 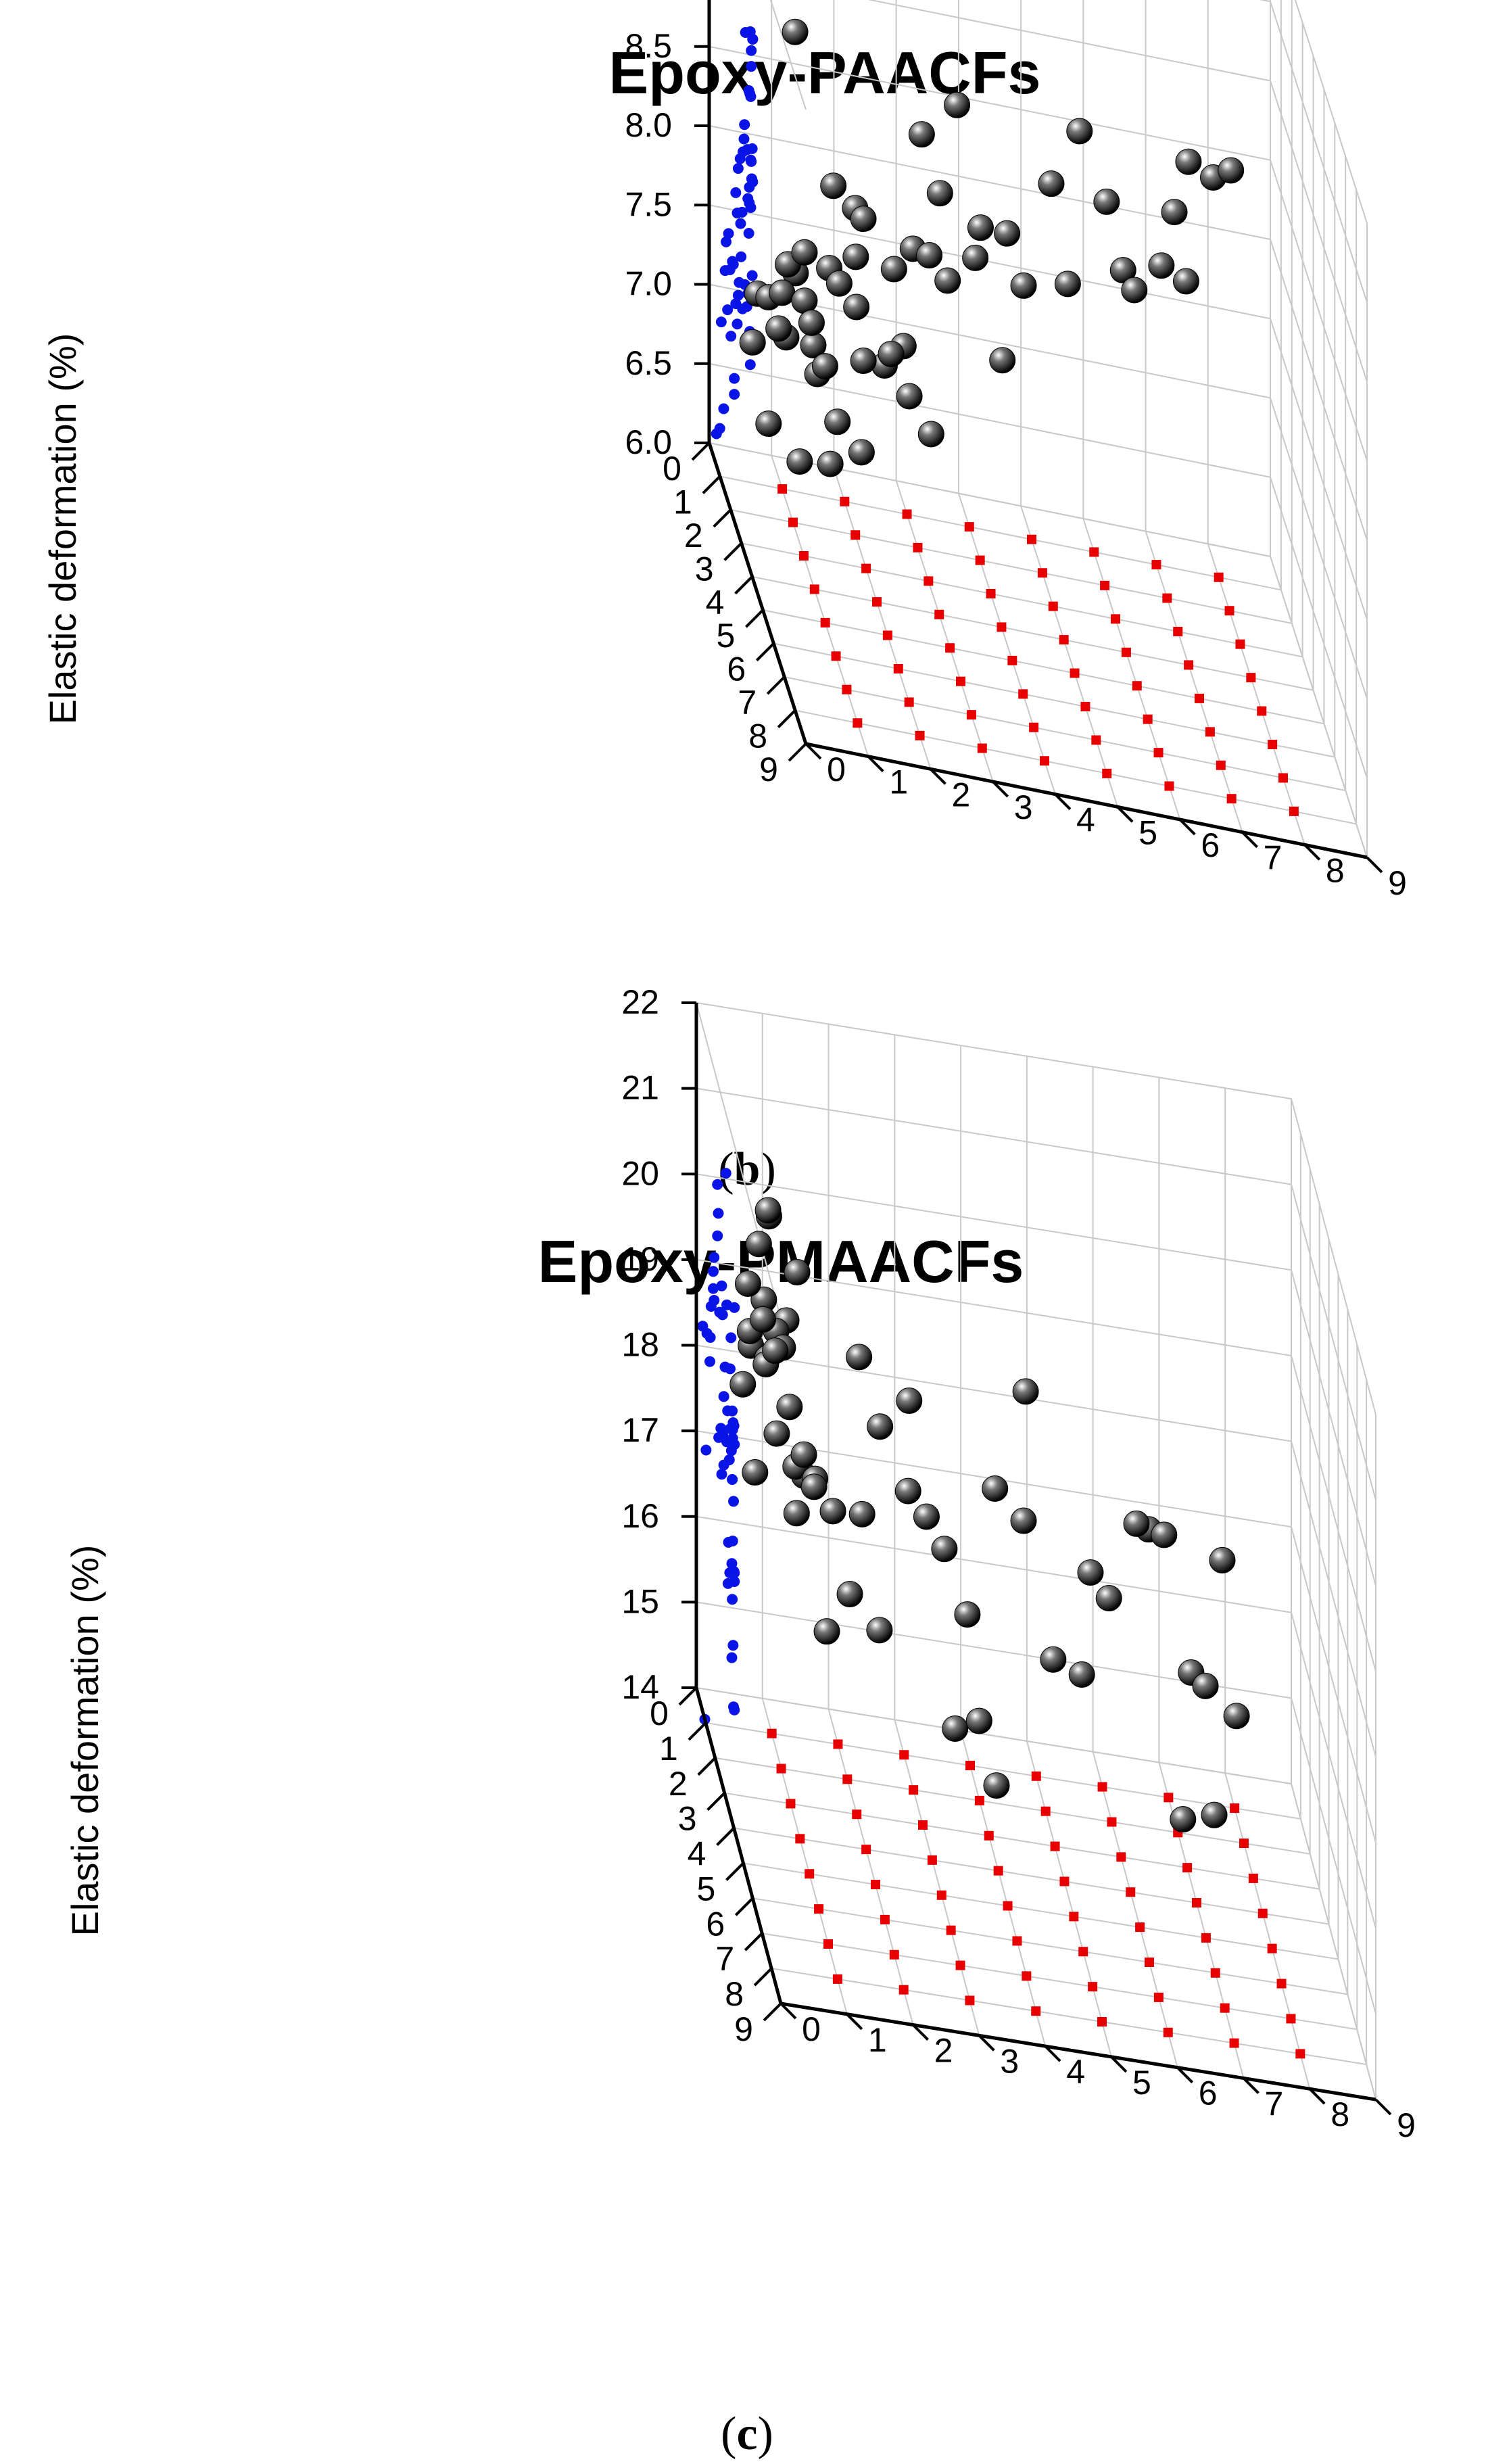 What do you see at coordinates (705, 569) in the screenshot?
I see `x-tick-label: 3` at bounding box center [705, 569].